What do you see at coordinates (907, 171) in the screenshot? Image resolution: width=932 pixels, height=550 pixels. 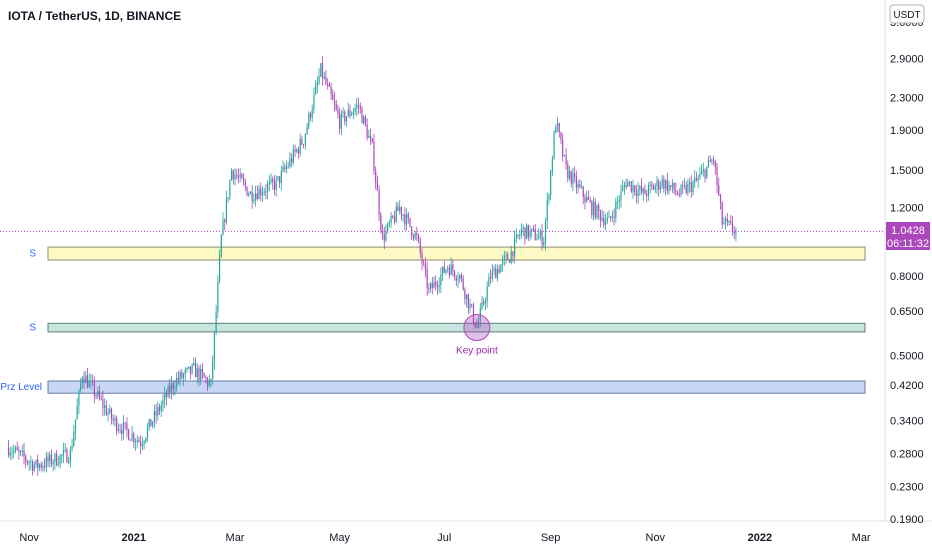 I see `y-tick-label: 1.5000` at bounding box center [907, 171].